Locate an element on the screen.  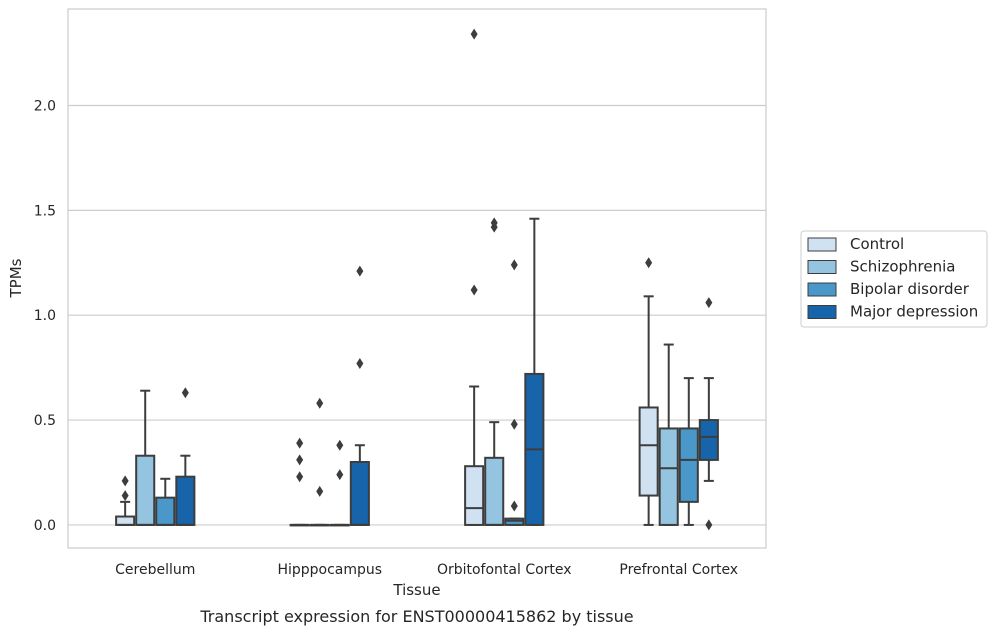
y-axis-label: TPMs is located at coordinates (16, 278).